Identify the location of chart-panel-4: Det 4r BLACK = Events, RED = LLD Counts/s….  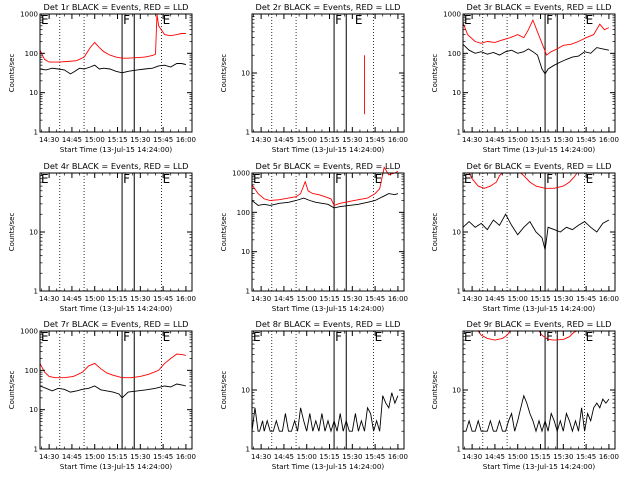
(102, 237).